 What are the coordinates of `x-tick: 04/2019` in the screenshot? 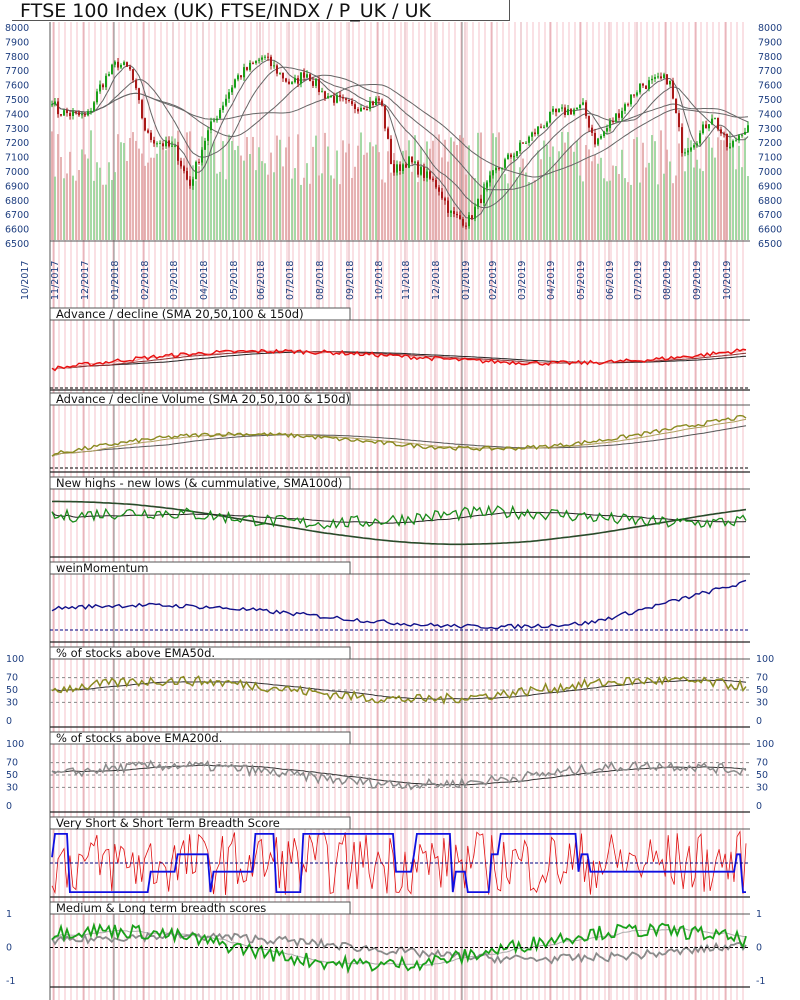 It's located at (551, 280).